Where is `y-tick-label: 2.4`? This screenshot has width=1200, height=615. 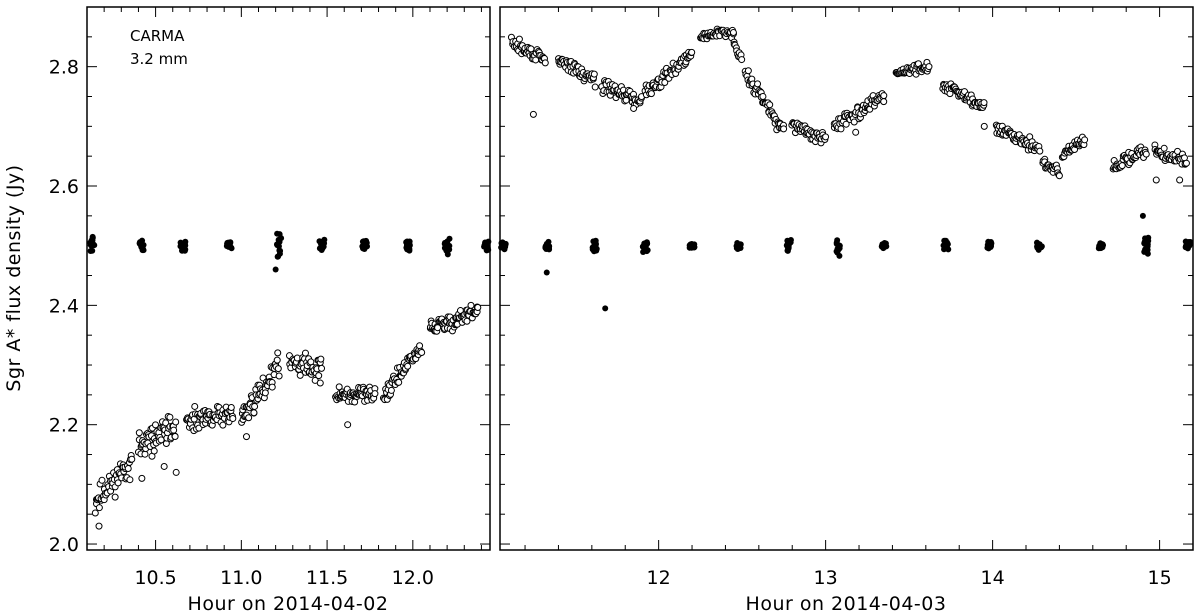 y-tick-label: 2.4 is located at coordinates (64, 306).